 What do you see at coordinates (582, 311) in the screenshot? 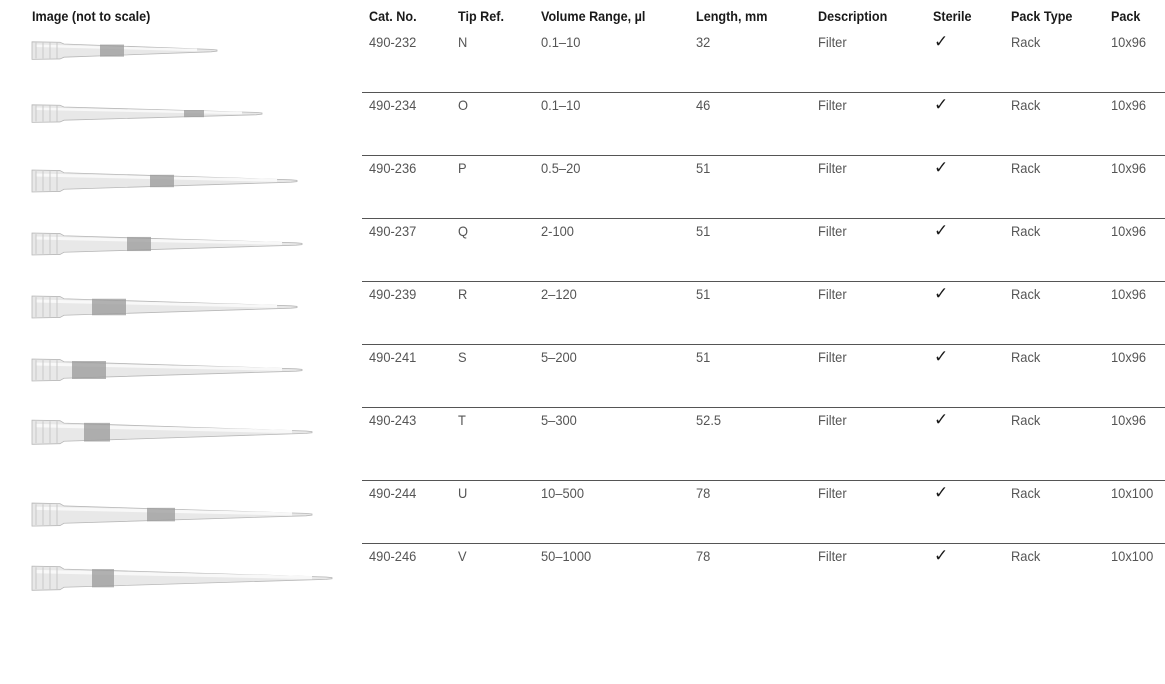
I see `table-row: 490-239 R 2–120 51 Filter ✓ Rack 10x96` at bounding box center [582, 311].